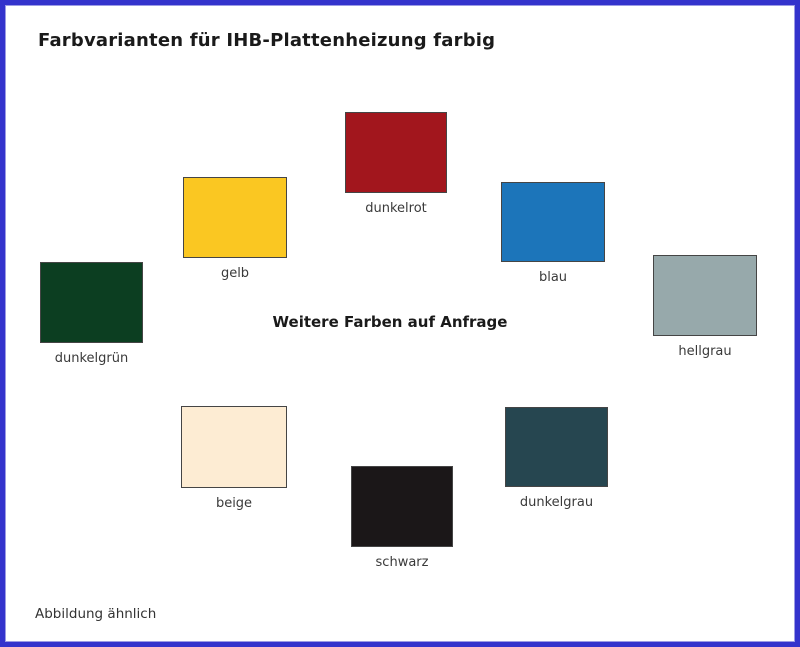  Describe the element at coordinates (402, 506) in the screenshot. I see `swatch-color-schwarz` at that location.